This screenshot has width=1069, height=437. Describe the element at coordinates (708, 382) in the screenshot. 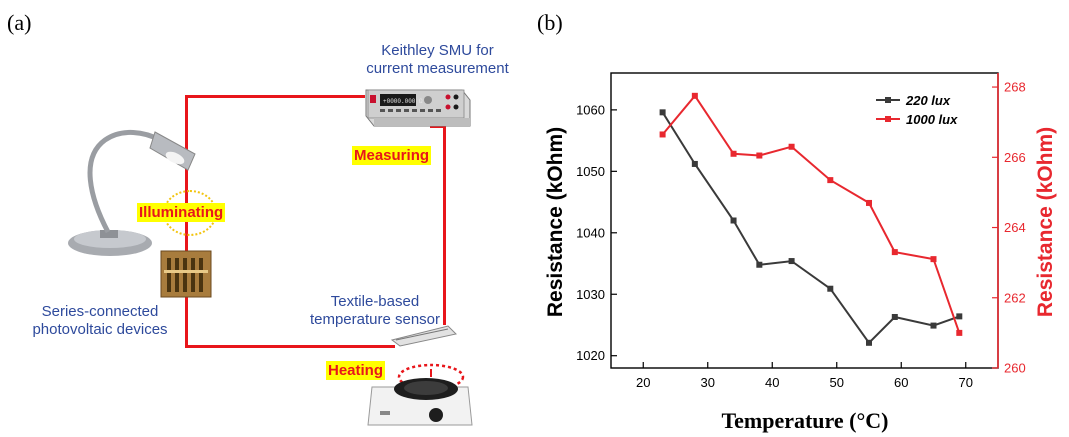

I see `x-tick-label: 30` at that location.